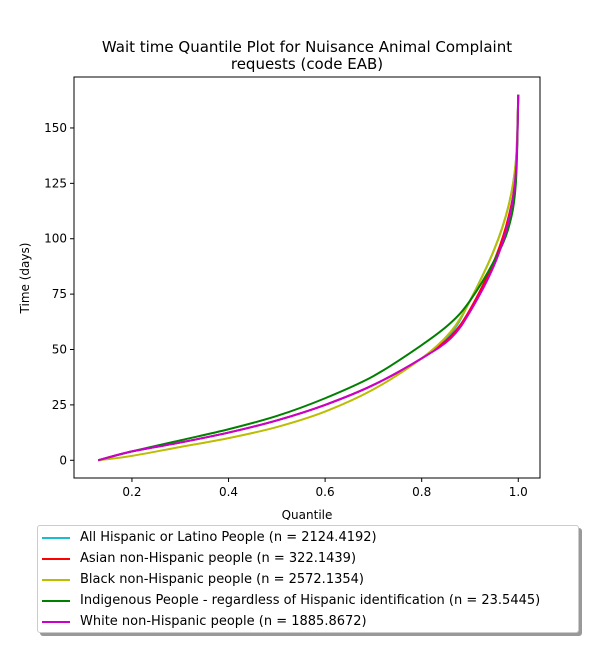  What do you see at coordinates (59, 350) in the screenshot?
I see `y-tick-label: 50` at bounding box center [59, 350].